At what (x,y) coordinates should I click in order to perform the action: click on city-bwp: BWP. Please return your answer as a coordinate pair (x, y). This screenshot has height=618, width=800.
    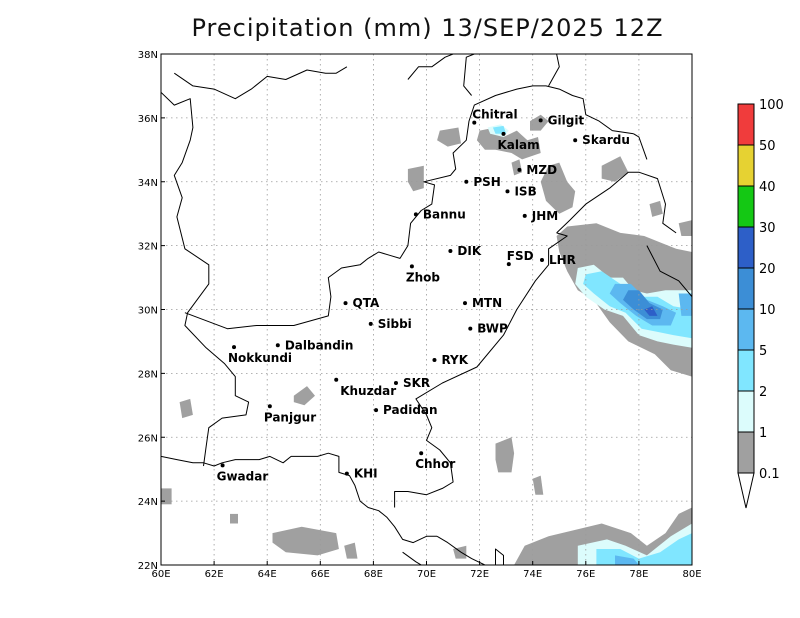
    Looking at the image, I should click on (488, 329).